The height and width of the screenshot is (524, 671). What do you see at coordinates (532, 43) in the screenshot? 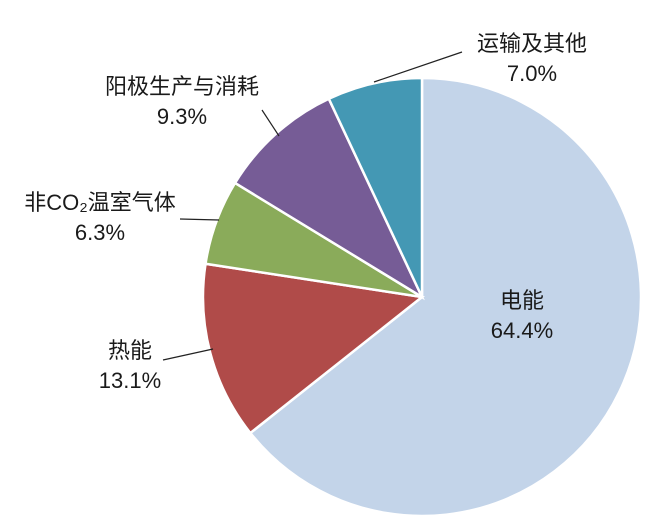
I see `slice-label: 运输及其他` at bounding box center [532, 43].